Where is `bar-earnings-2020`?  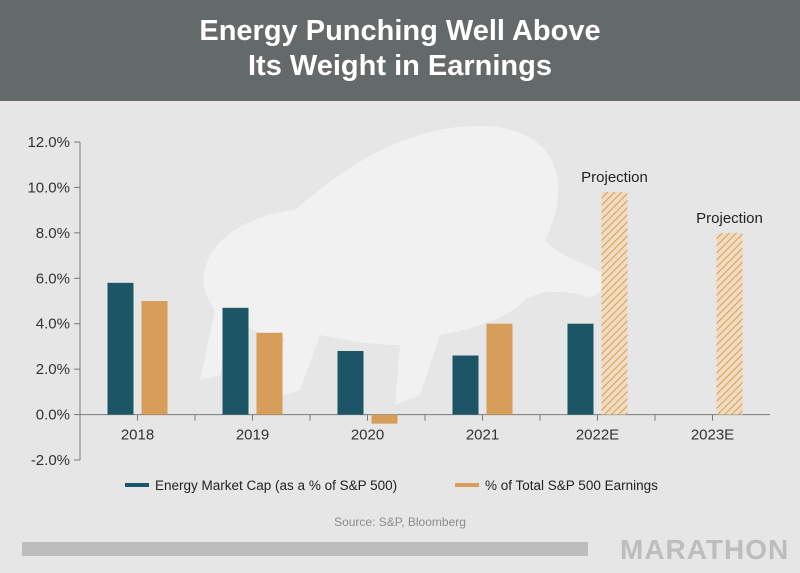 bar-earnings-2020 is located at coordinates (384, 419).